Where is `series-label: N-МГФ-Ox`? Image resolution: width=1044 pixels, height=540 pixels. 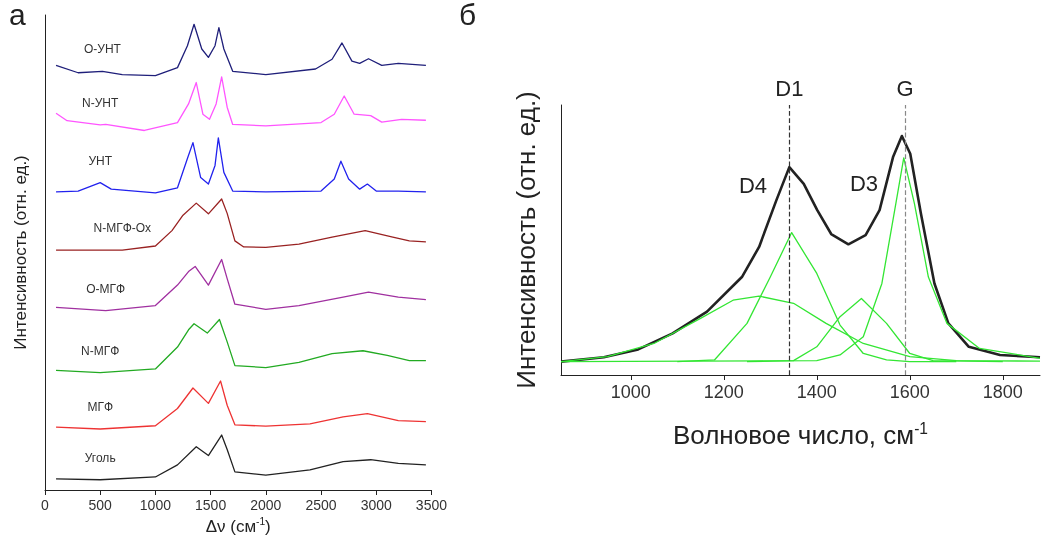 series-label: N-МГФ-Ox is located at coordinates (122, 228).